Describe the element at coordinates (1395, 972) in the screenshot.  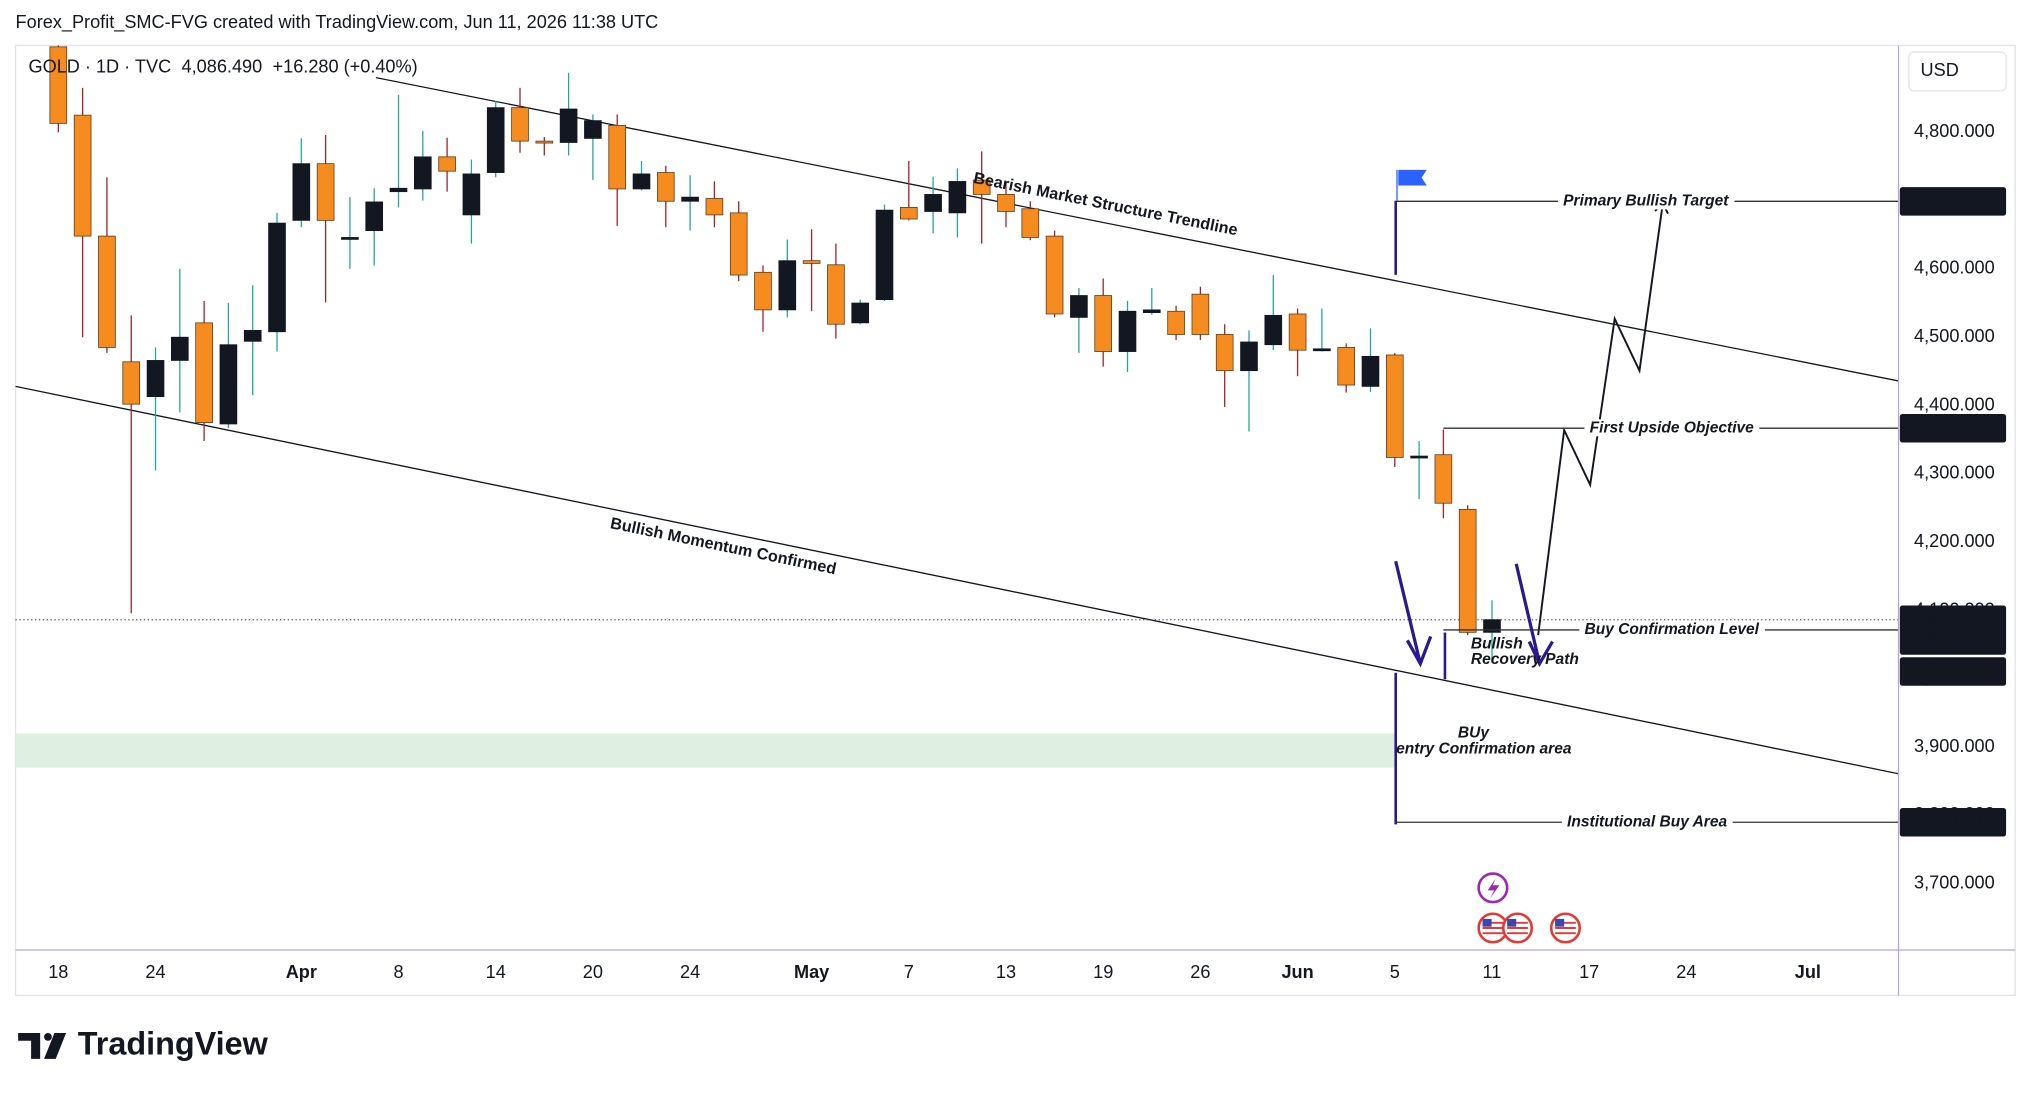
I see `x-tick-label: 5` at that location.